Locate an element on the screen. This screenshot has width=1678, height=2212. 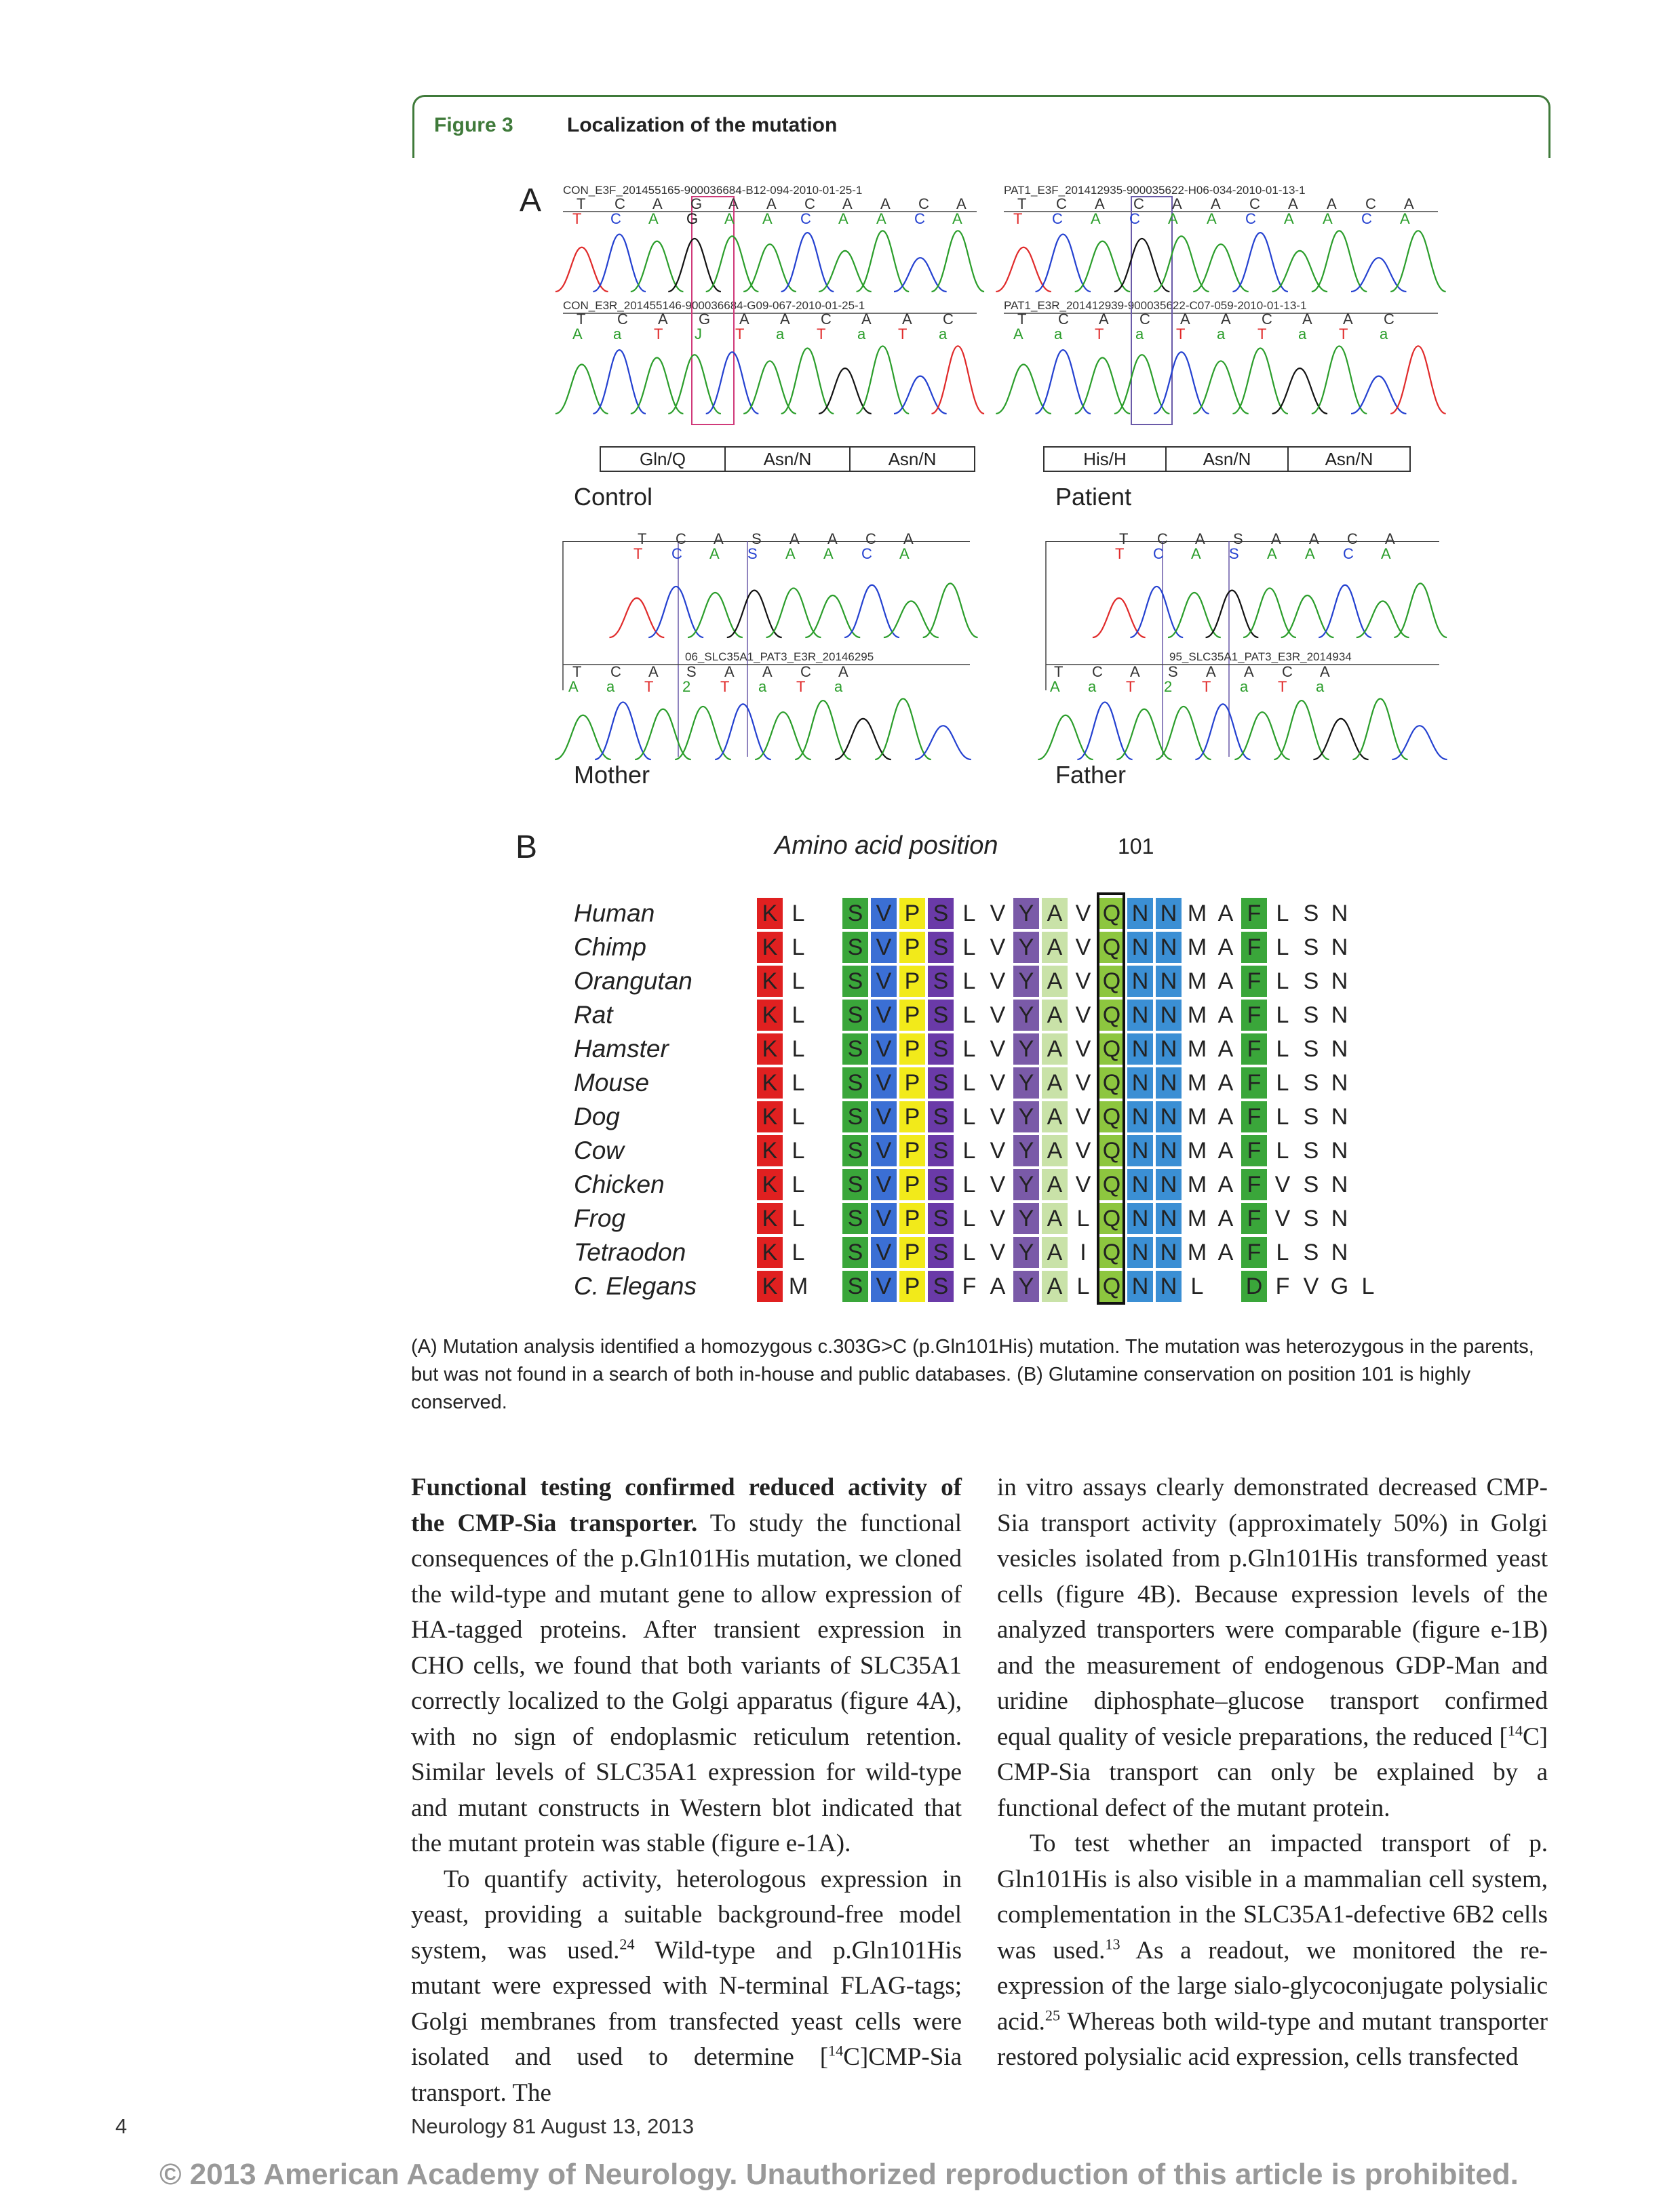
species-label: Orangutan is located at coordinates (633, 981).